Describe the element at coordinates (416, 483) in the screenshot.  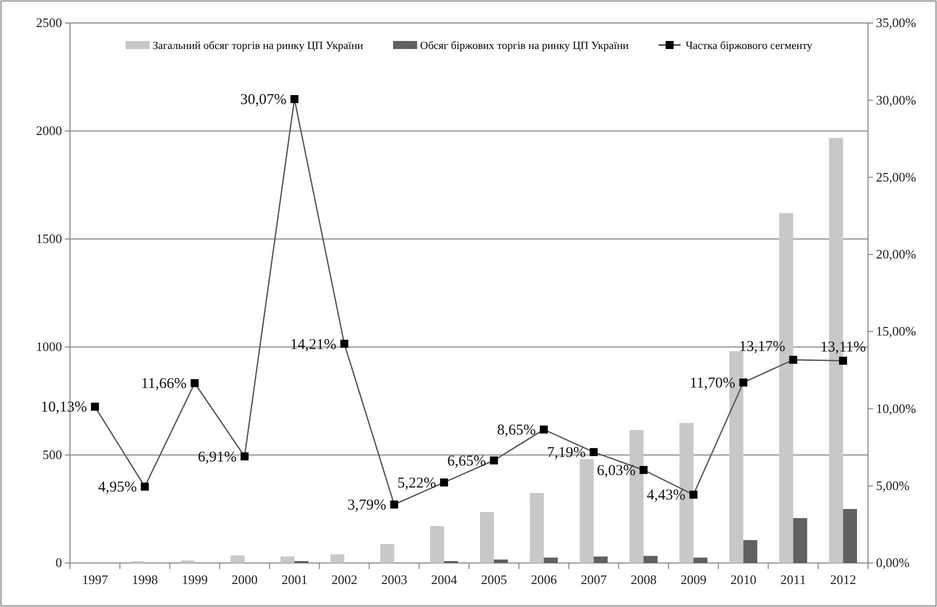
I see `data-label: 5,22%` at that location.